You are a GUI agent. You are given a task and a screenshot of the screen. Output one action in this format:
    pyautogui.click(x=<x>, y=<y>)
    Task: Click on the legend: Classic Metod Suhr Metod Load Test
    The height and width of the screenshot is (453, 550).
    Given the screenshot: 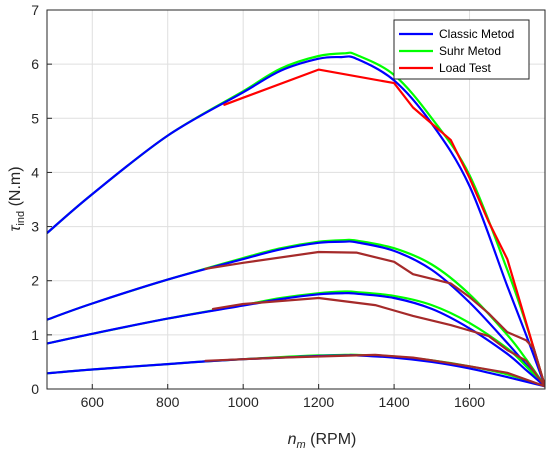 What is the action you would take?
    pyautogui.click(x=461, y=49)
    